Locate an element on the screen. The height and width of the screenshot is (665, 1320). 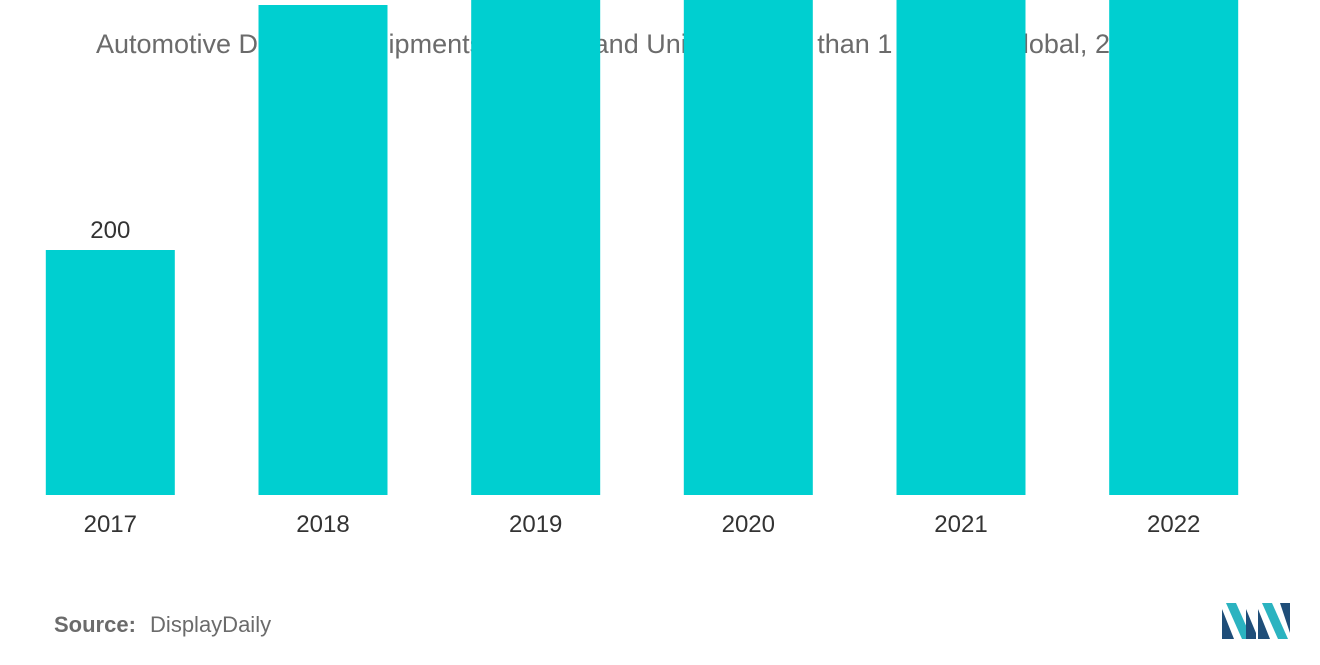
value-label-2017: 200 is located at coordinates (110, 230).